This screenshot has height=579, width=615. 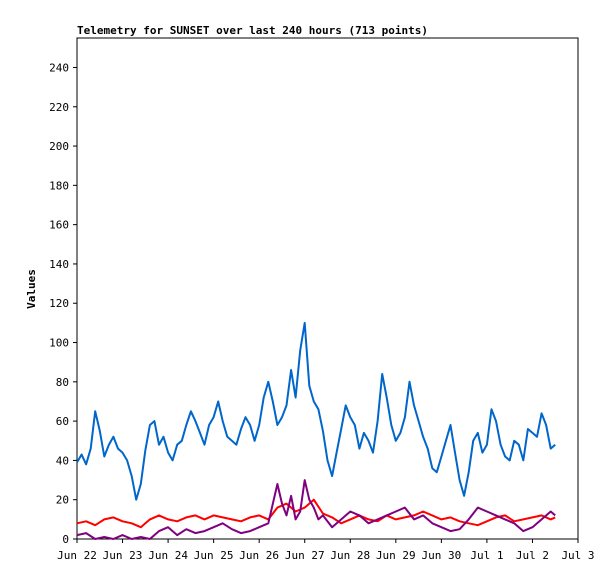 What do you see at coordinates (59, 343) in the screenshot?
I see `y-tick-label: 100` at bounding box center [59, 343].